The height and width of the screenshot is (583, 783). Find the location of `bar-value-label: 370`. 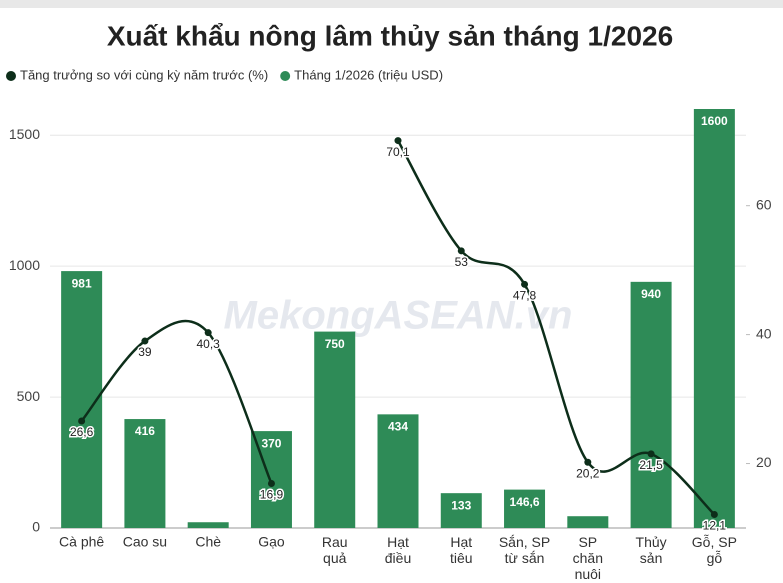

bar-value-label: 370 is located at coordinates (271, 443).